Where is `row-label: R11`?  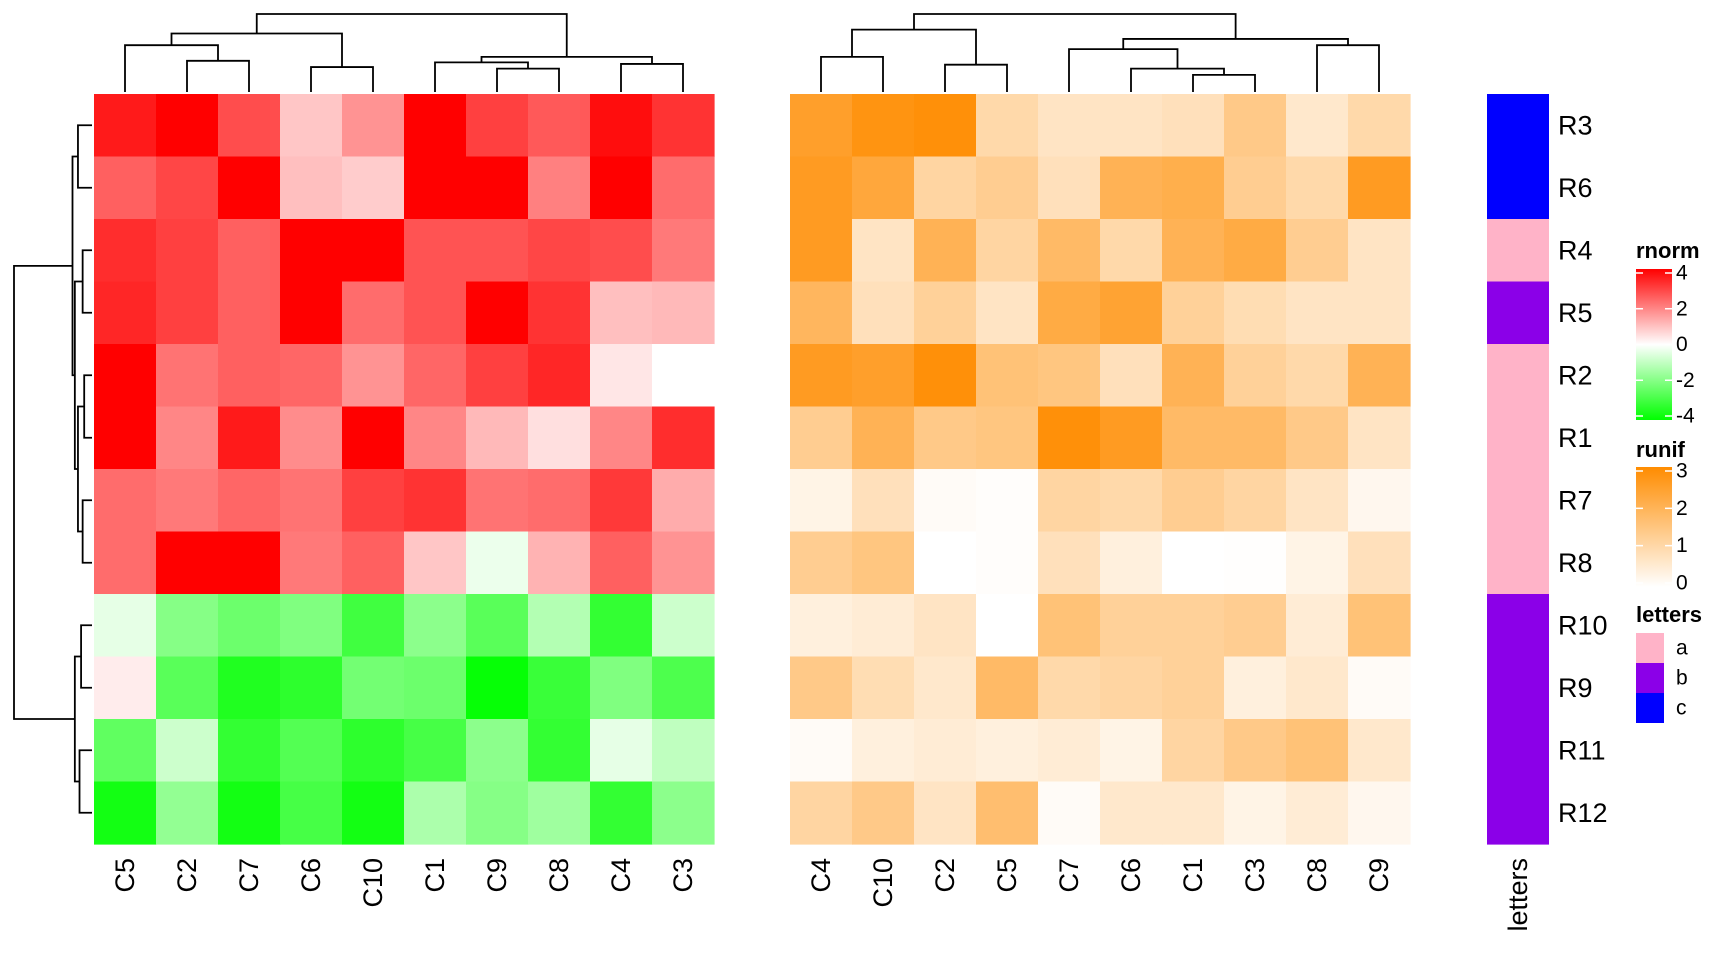
row-label: R11 is located at coordinates (1582, 750).